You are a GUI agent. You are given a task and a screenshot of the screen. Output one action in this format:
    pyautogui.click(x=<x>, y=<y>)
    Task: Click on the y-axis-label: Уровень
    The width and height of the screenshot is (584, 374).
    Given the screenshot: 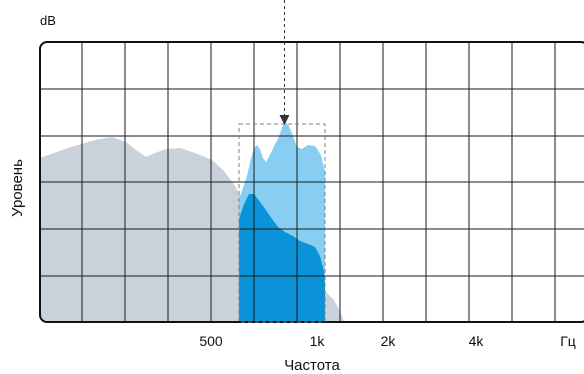 What is the action you would take?
    pyautogui.click(x=17, y=188)
    